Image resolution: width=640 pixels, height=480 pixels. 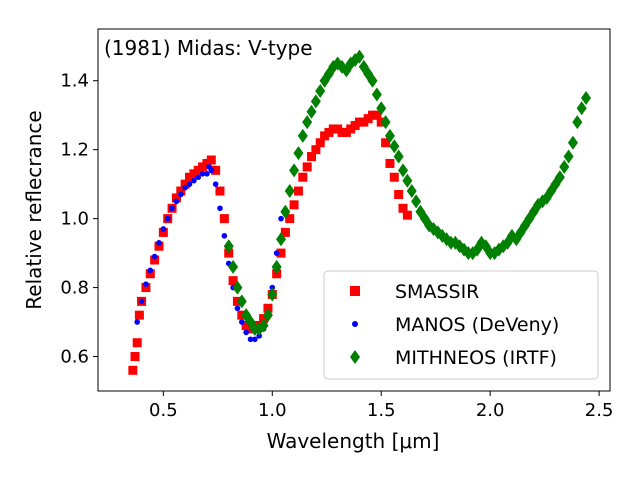 What do you see at coordinates (34, 209) in the screenshot?
I see `y-axis-label: Relative reflecrance` at bounding box center [34, 209].